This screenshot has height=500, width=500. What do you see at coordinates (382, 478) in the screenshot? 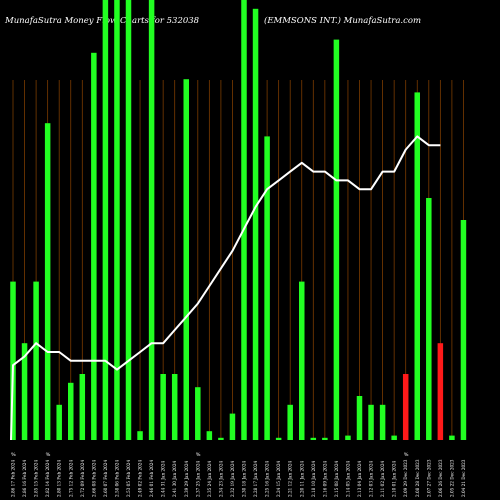
I see `x-tick-label: 2.11 02 Jan 2024` at bounding box center [382, 478].